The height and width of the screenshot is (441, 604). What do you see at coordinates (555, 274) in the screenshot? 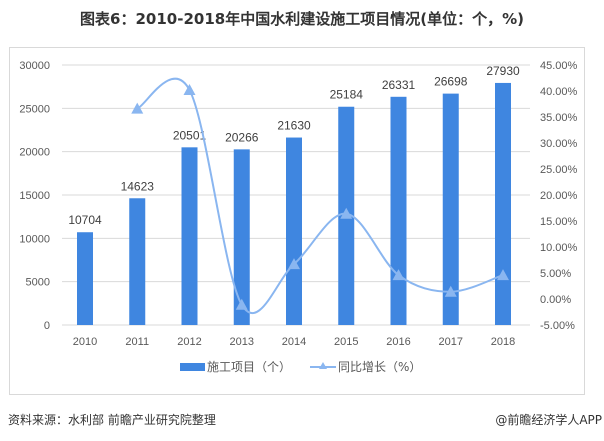
I see `y-right-tick-label: 5.00%` at bounding box center [555, 274].